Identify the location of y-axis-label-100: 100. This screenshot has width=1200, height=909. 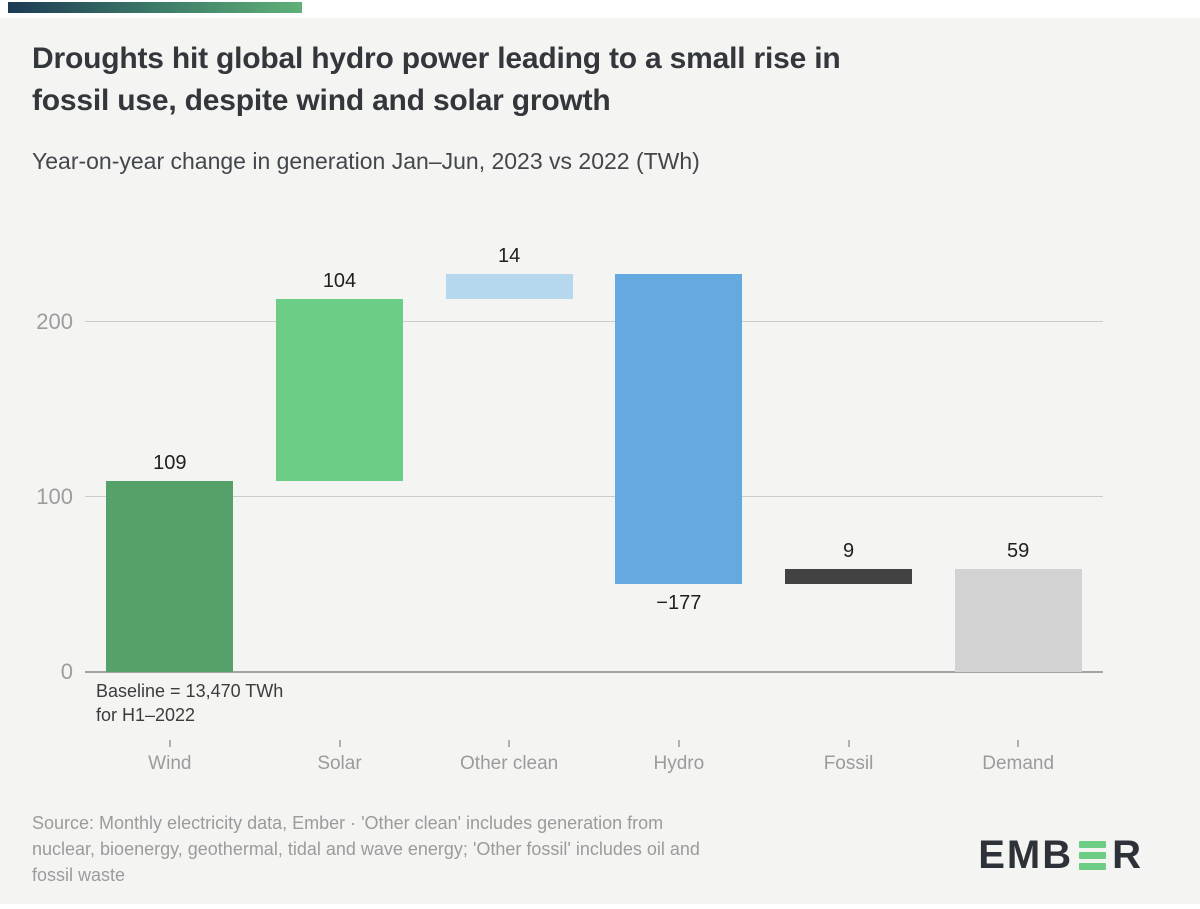
(54, 496).